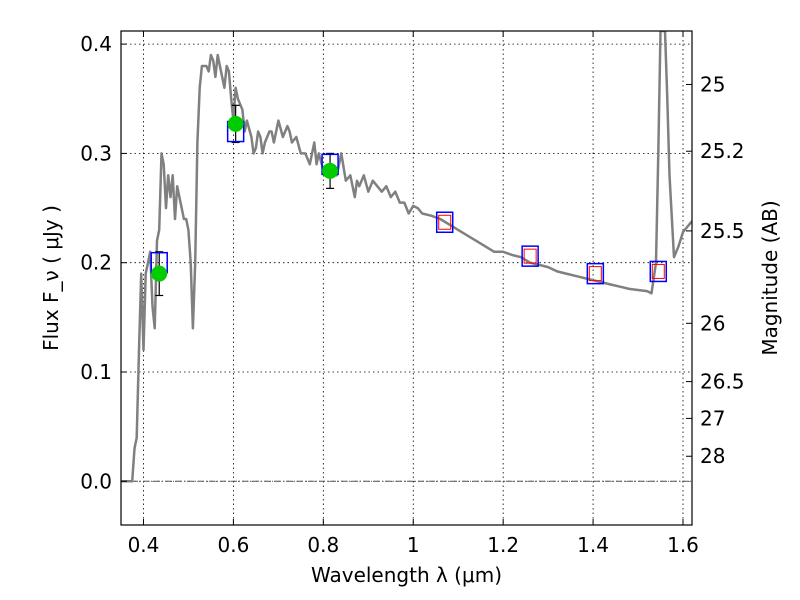  I want to click on right-tick-label: 25, so click(712, 84).